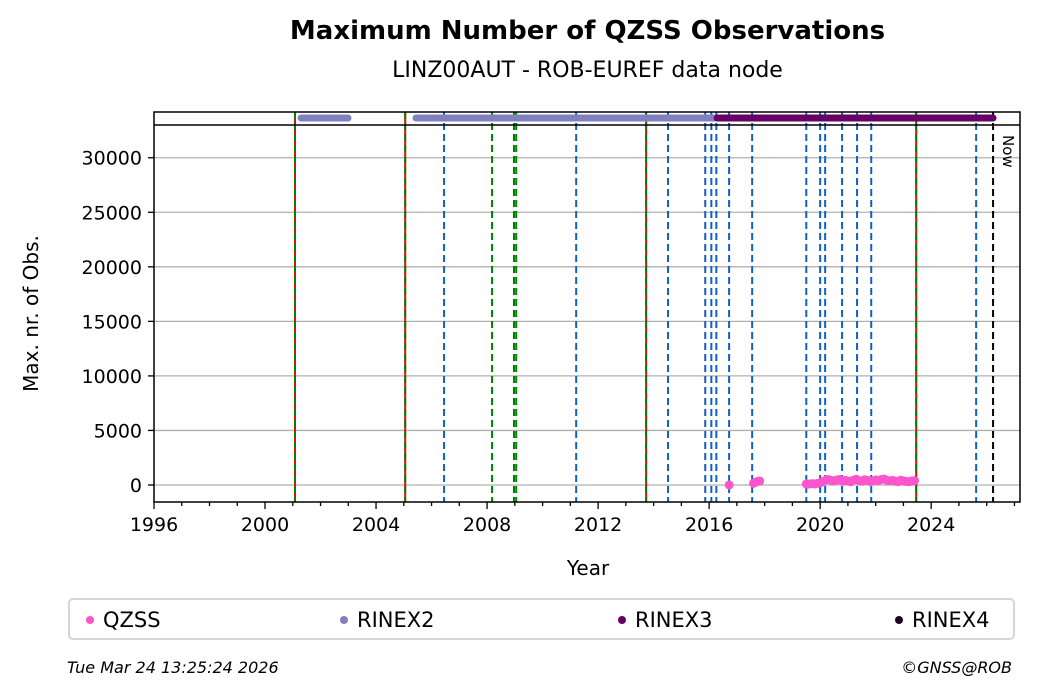 The width and height of the screenshot is (1040, 699). Describe the element at coordinates (112, 322) in the screenshot. I see `y-tick-label: 15000` at that location.